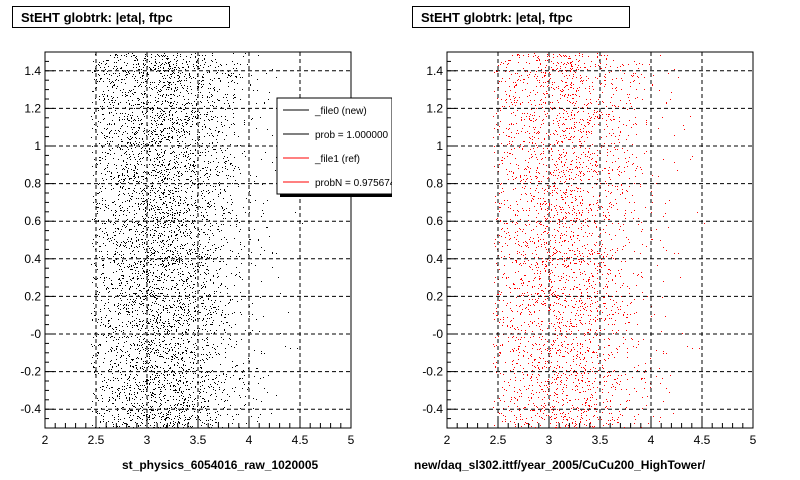  What do you see at coordinates (355, 183) in the screenshot?
I see `legend-label-3: probN = 0.975674` at bounding box center [355, 183].